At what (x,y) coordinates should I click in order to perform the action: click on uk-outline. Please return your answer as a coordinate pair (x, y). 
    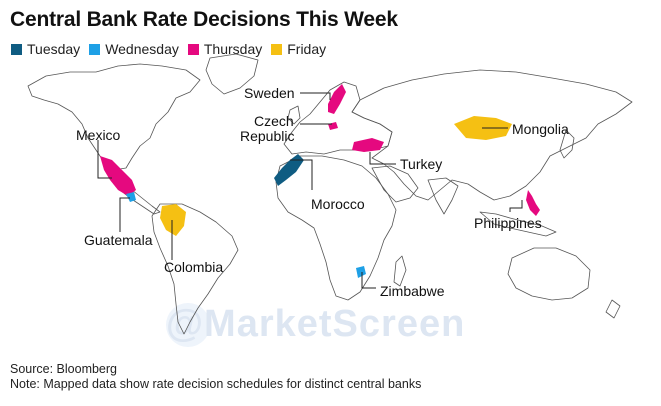
    Looking at the image, I should click on (294, 115).